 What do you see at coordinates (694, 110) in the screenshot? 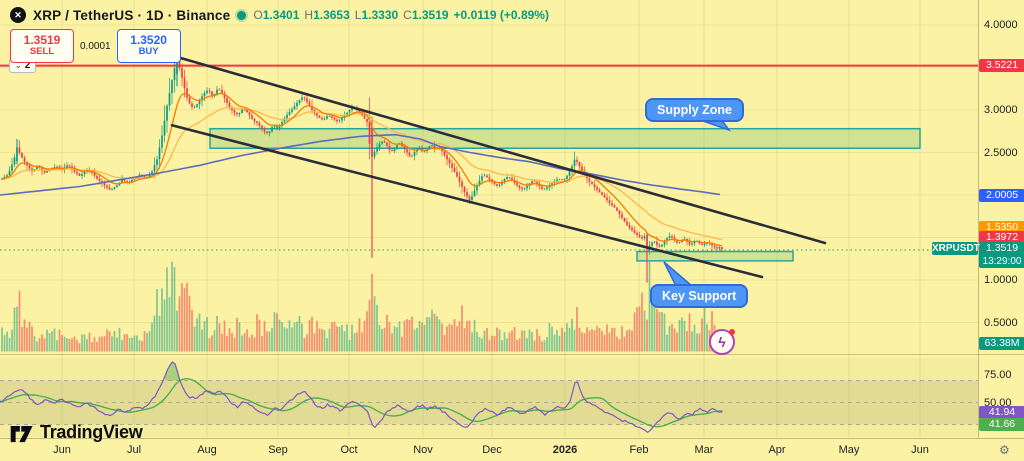
I see `supply-zone-callout: Supply Zone` at bounding box center [694, 110].